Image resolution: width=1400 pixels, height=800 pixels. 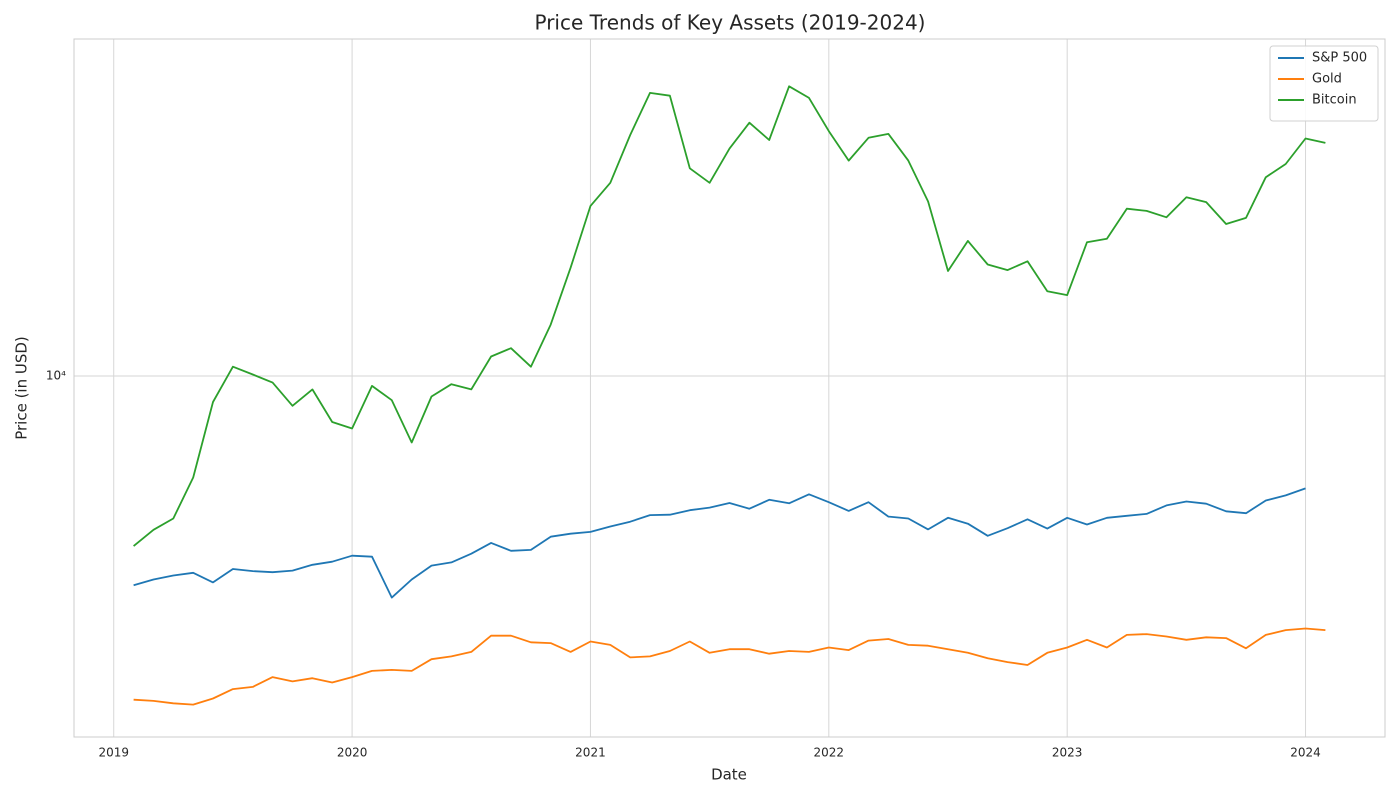 What do you see at coordinates (1067, 753) in the screenshot?
I see `x-tick-label: 2023` at bounding box center [1067, 753].